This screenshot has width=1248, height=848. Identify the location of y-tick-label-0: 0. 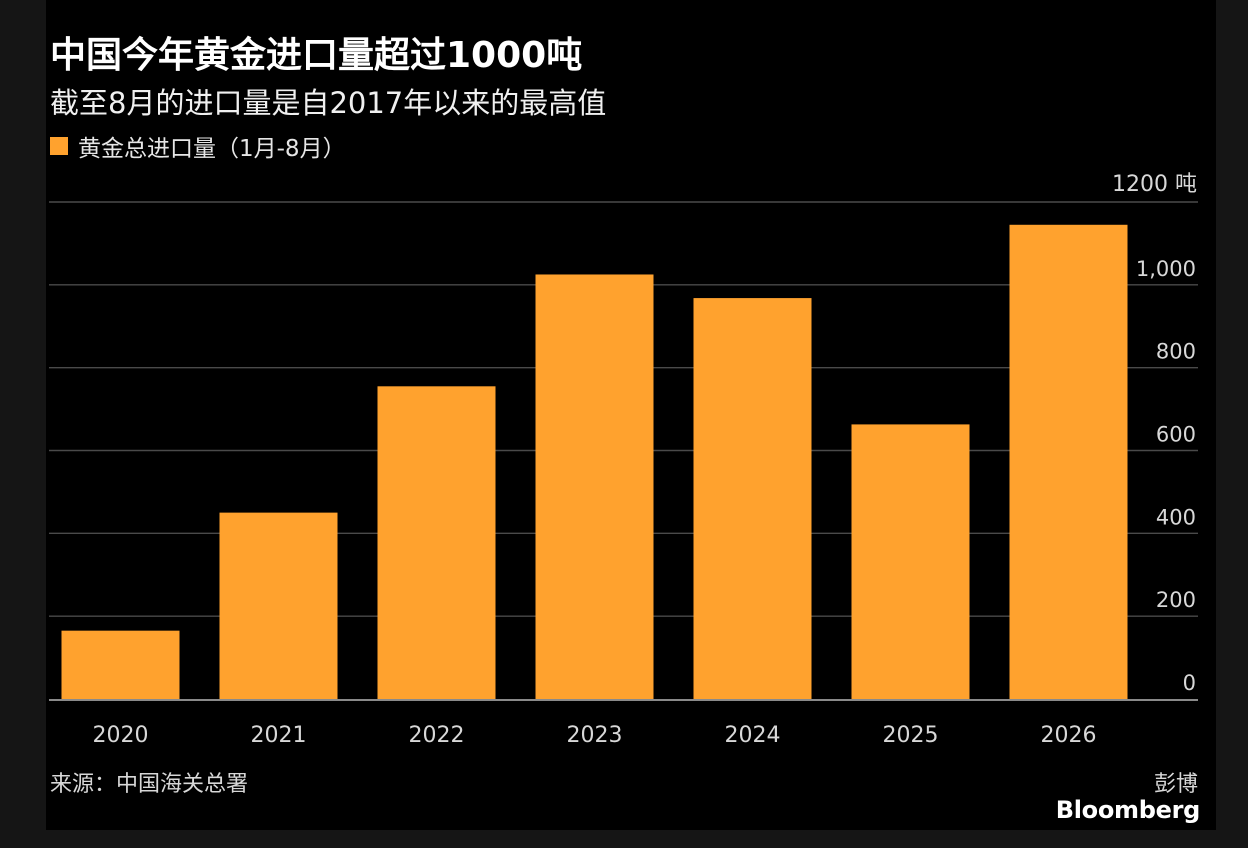
(1189, 683).